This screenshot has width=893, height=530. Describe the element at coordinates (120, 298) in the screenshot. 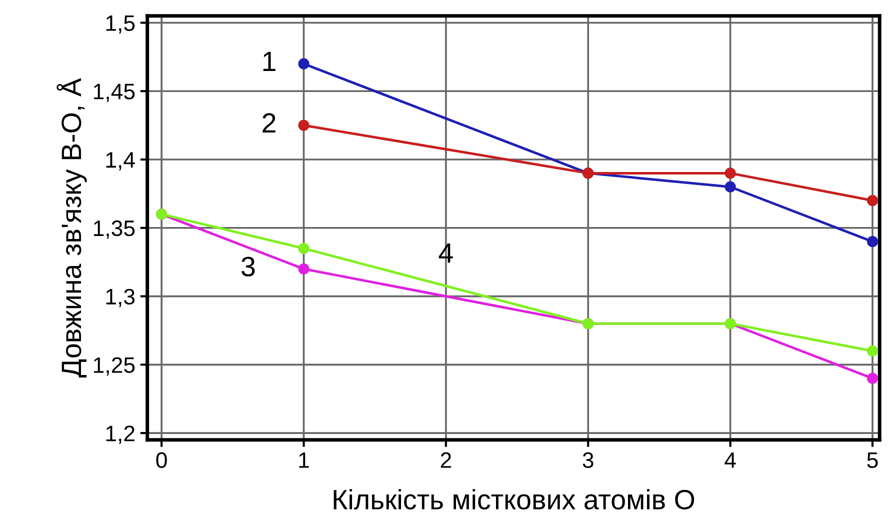

I see `y-tick-label: 1,3` at that location.